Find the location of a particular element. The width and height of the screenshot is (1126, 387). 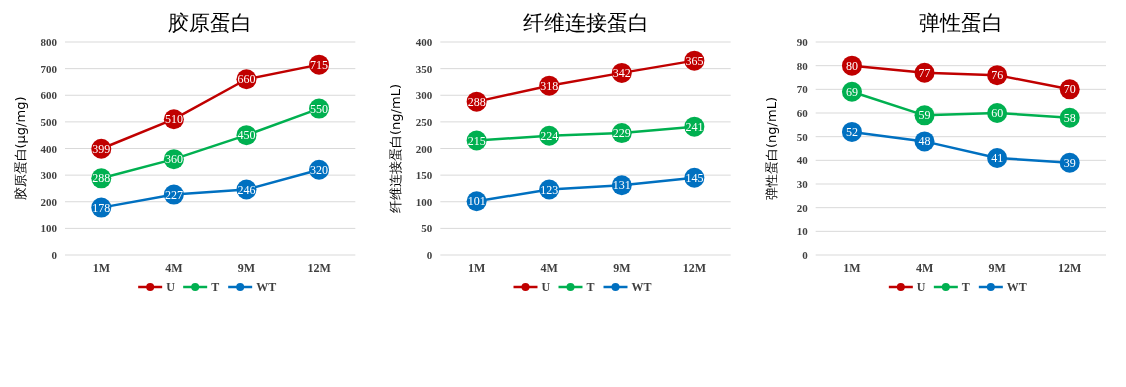

data-label: 318 is located at coordinates (549, 85).